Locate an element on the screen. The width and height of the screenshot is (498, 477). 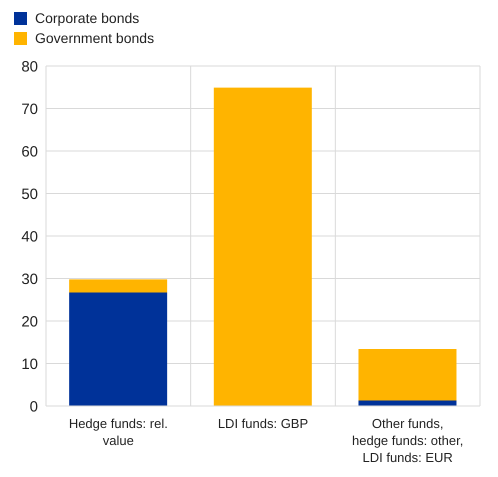
legend-label: Government bonds is located at coordinates (94, 38).